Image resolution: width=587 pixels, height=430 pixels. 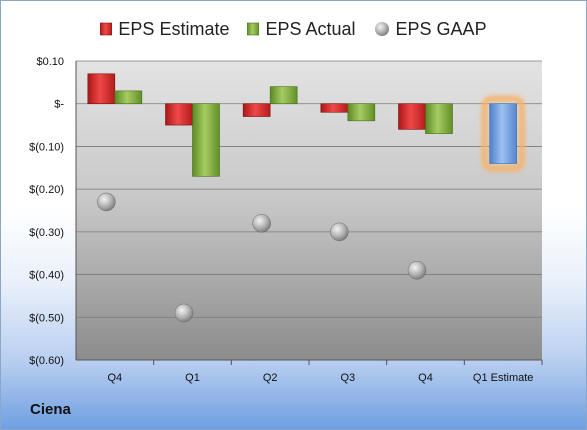 What do you see at coordinates (46, 190) in the screenshot?
I see `y-tick-label: $(0.20)` at bounding box center [46, 190].